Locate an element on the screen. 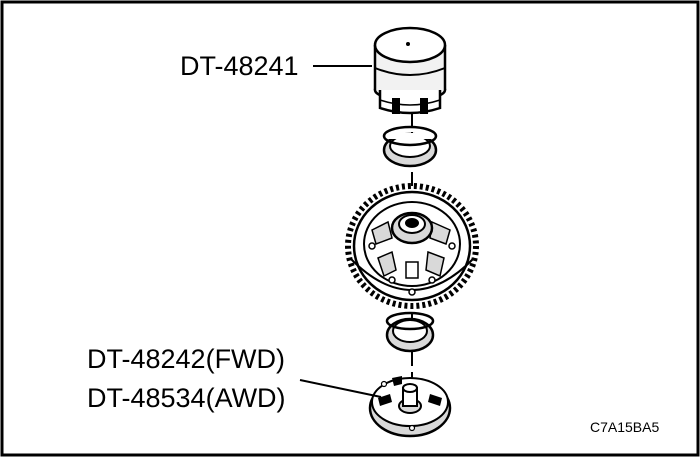 The width and height of the screenshot is (700, 457). bearing-upper is located at coordinates (410, 146).